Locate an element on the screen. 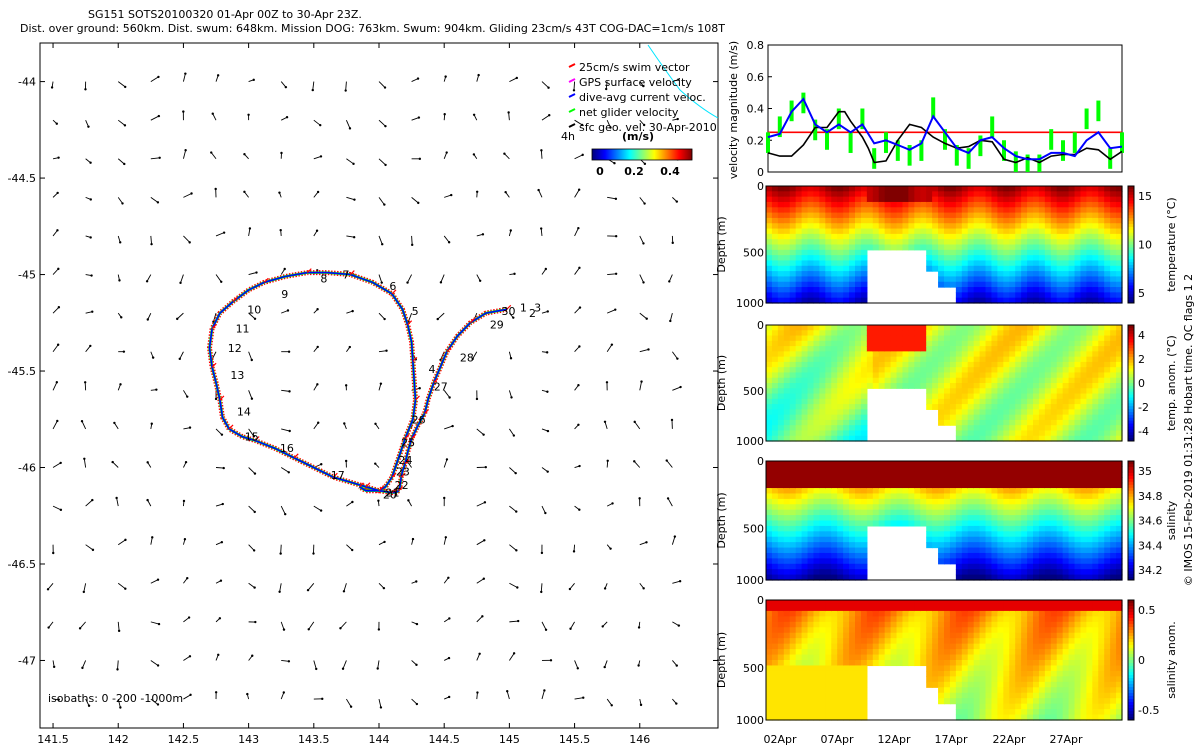 The image size is (1200, 750). heatmap-colorbar-tick-label: 15 is located at coordinates (1145, 196).